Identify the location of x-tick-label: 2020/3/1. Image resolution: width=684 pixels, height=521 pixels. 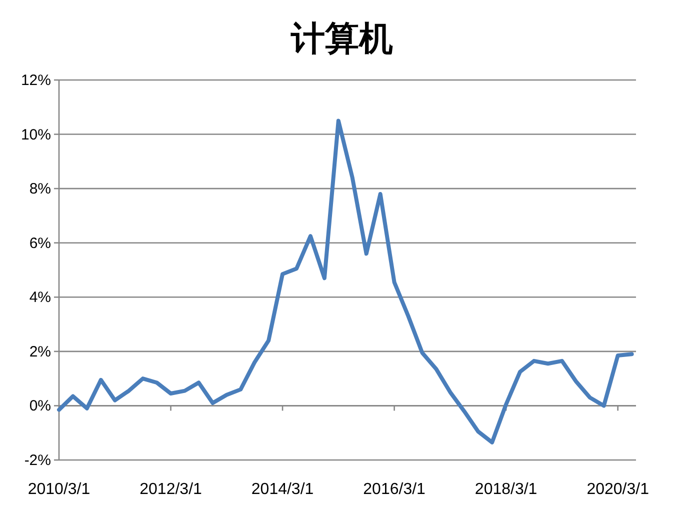
(618, 489).